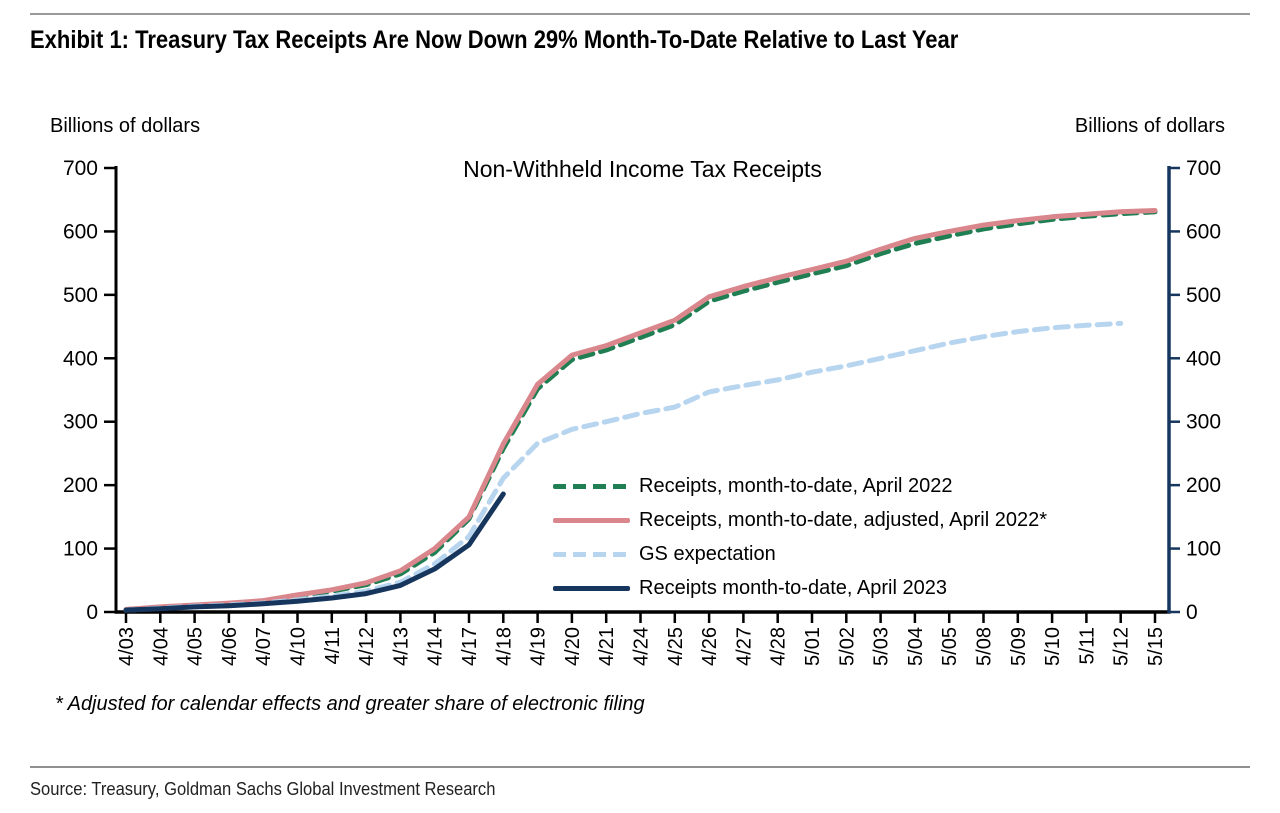  Describe the element at coordinates (642, 646) in the screenshot. I see `x-tick-label: 4/24` at that location.